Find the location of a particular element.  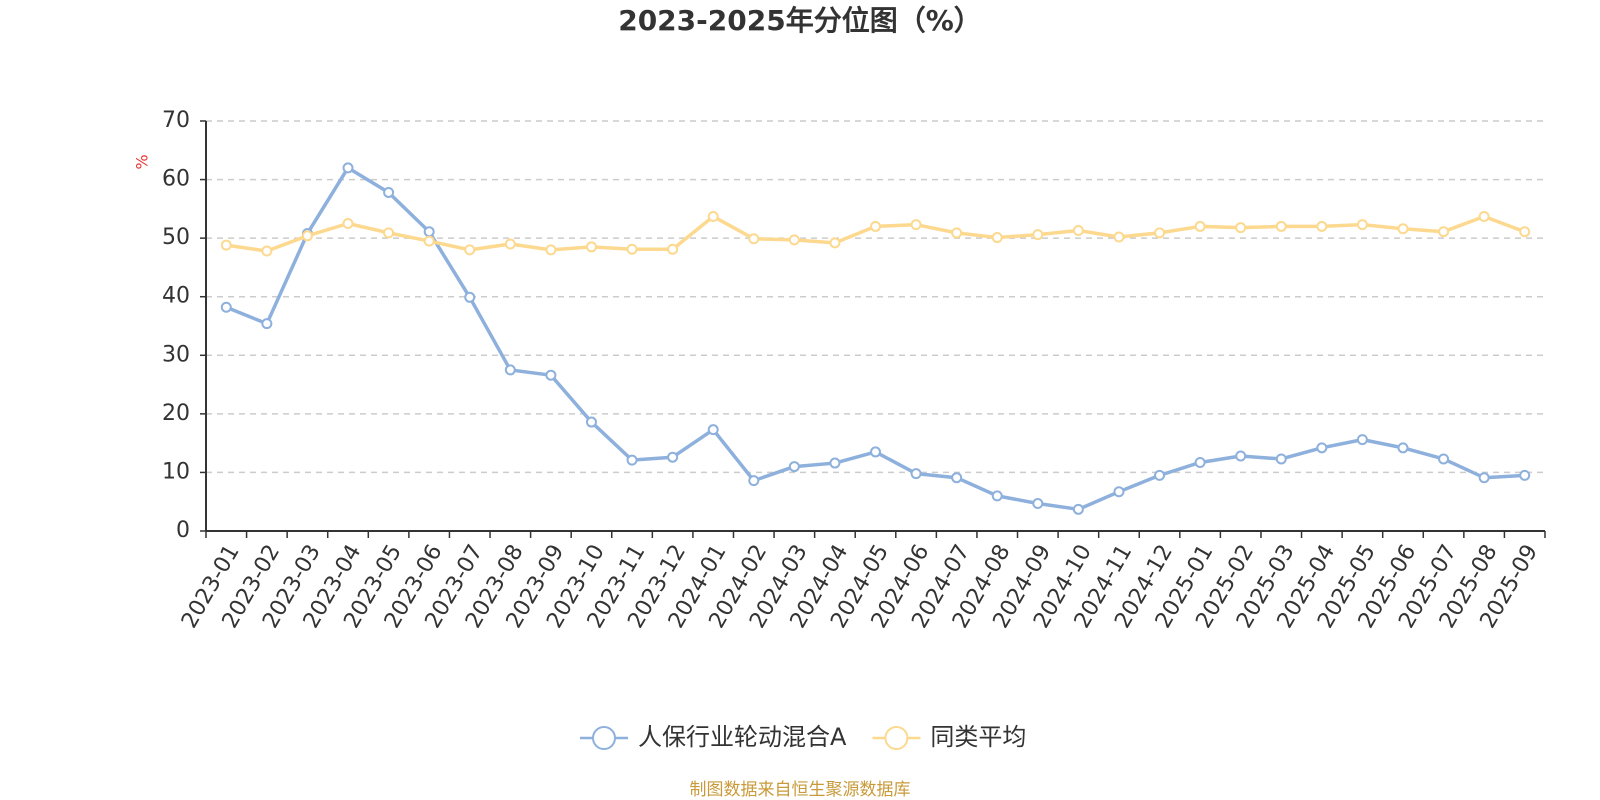

y-tick-label: 30 is located at coordinates (176, 354).